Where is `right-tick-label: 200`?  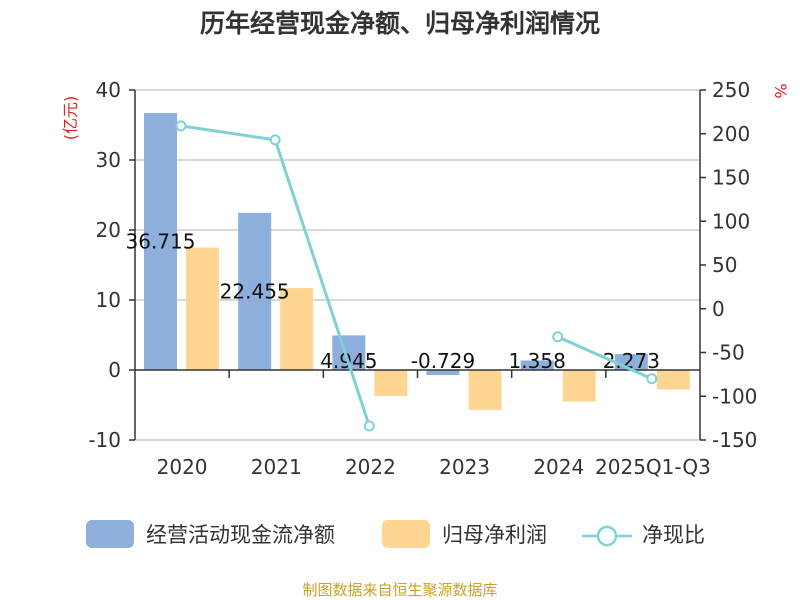
right-tick-label: 200 is located at coordinates (731, 134).